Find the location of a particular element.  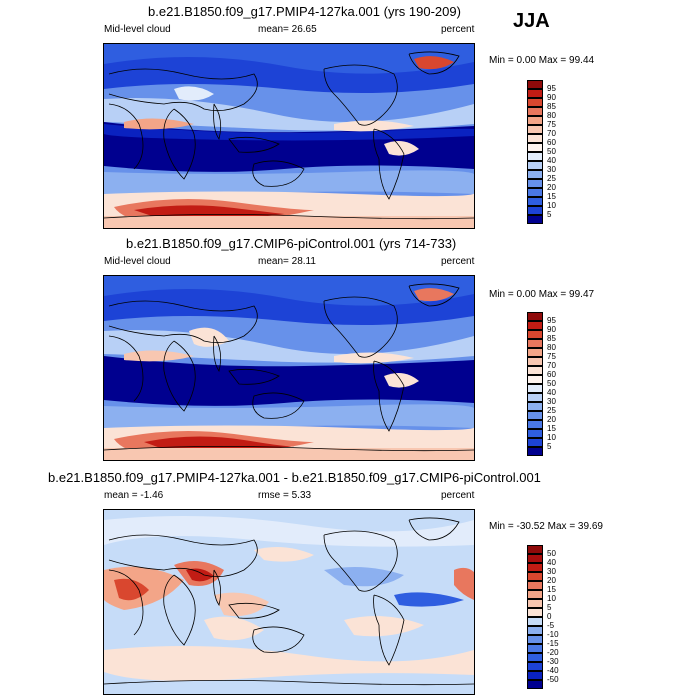

cbar-3-label: -5 is located at coordinates (551, 625).